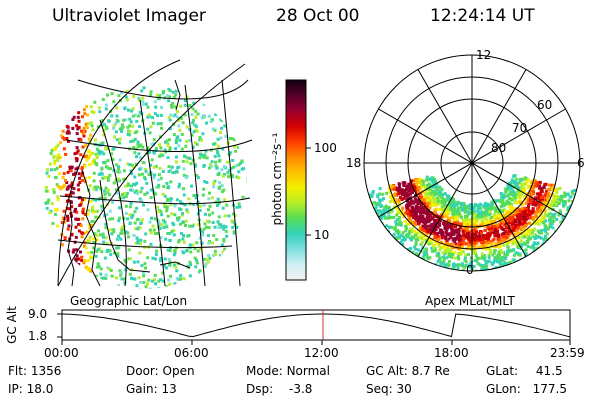  What do you see at coordinates (279, 389) in the screenshot?
I see `info-dsp: Dsp: -3.8` at bounding box center [279, 389].